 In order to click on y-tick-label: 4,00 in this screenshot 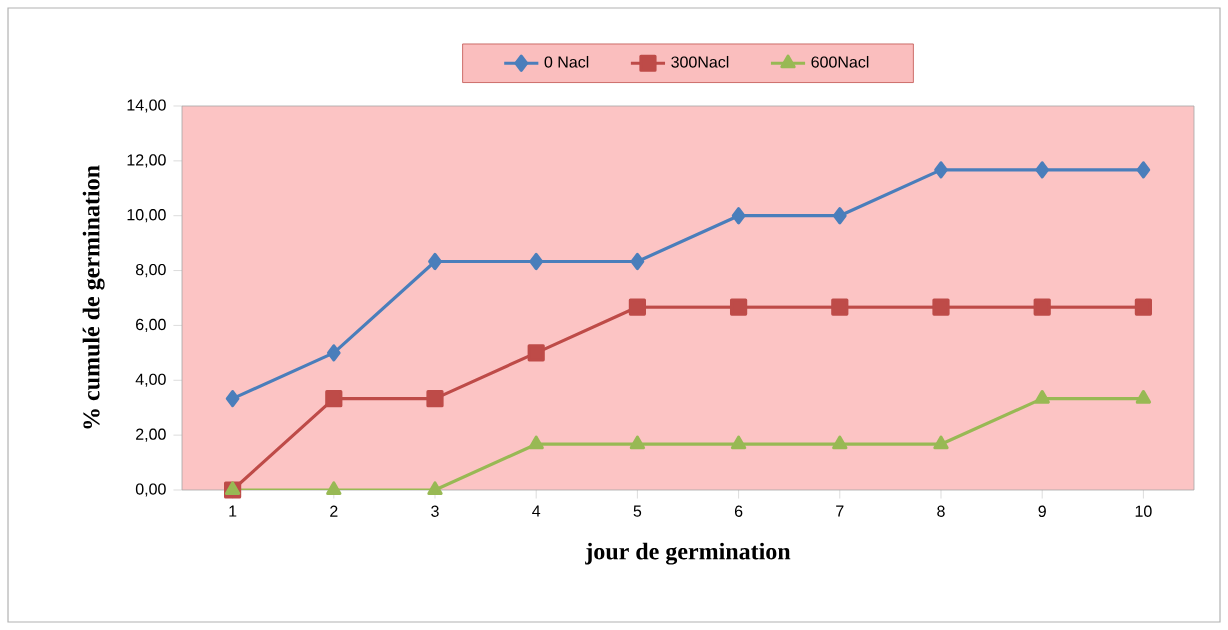, I will do `click(150, 380)`.